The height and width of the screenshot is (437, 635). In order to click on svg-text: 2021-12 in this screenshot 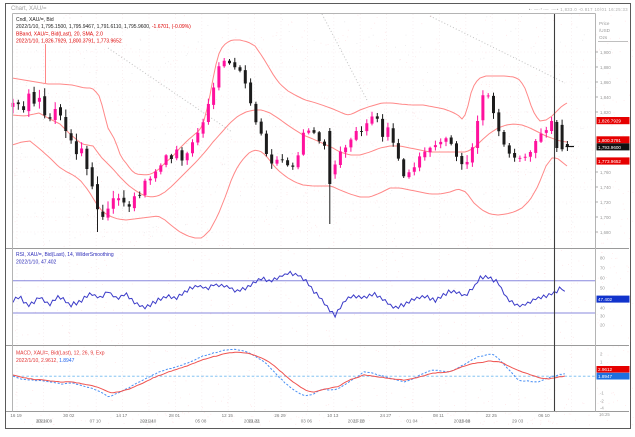, I will do `click(356, 421)`.